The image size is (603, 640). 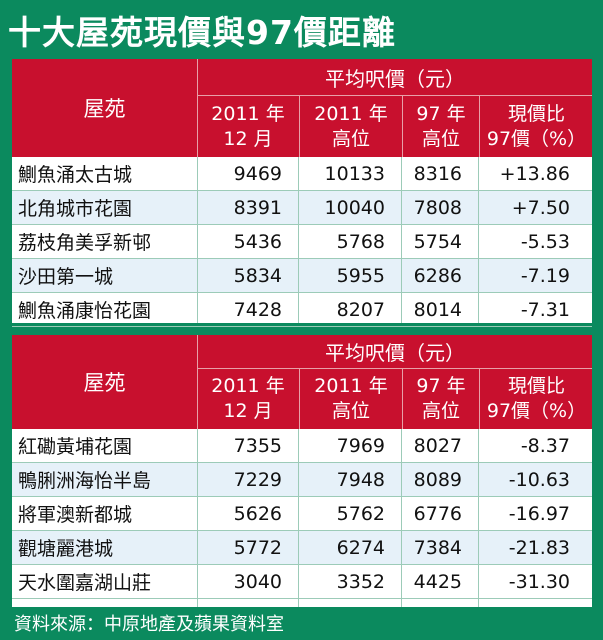 I want to click on table-row: 沙田第一城 5834 5955 6286 -7.19, so click(x=302, y=276).